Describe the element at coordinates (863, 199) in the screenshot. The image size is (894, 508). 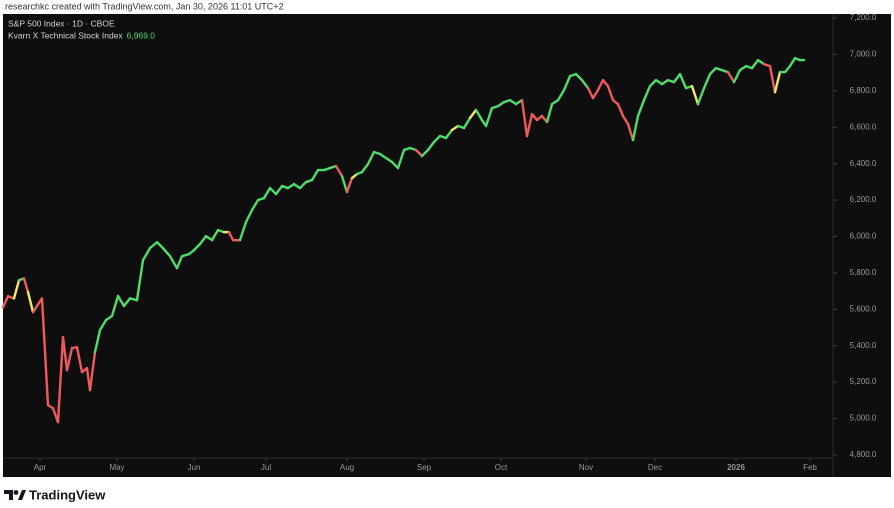
I see `y-tick-label: 6,200.0` at that location.